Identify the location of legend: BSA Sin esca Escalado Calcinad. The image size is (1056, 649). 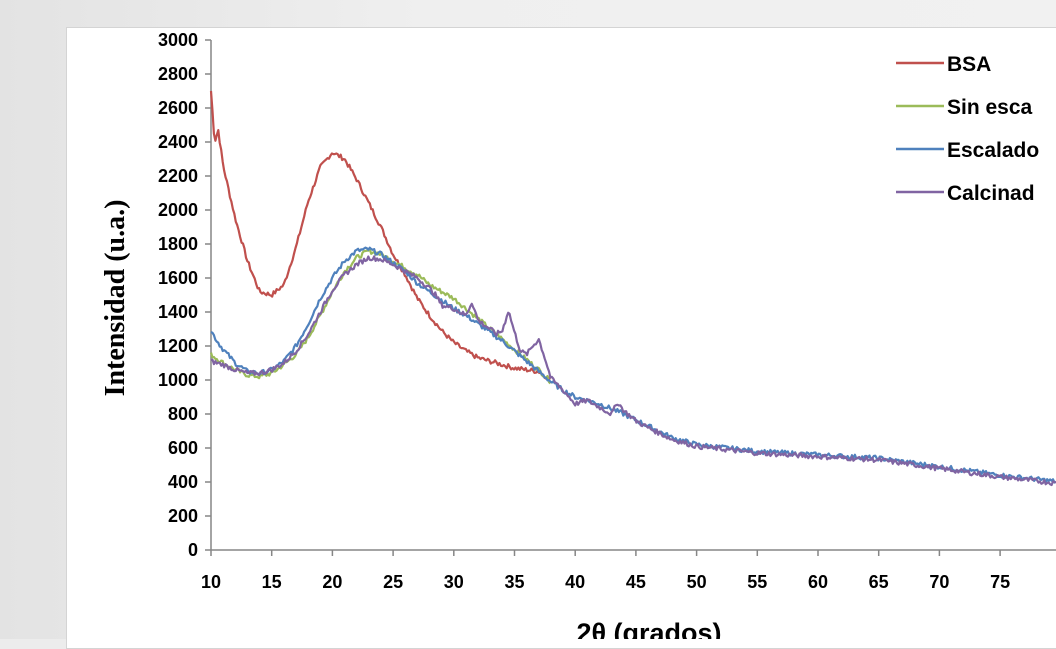
(967, 129).